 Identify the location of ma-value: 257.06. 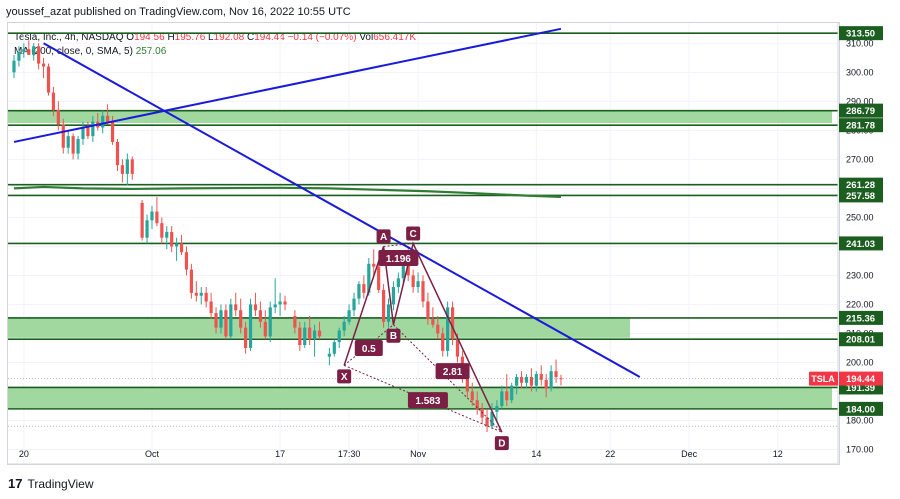
(151, 51).